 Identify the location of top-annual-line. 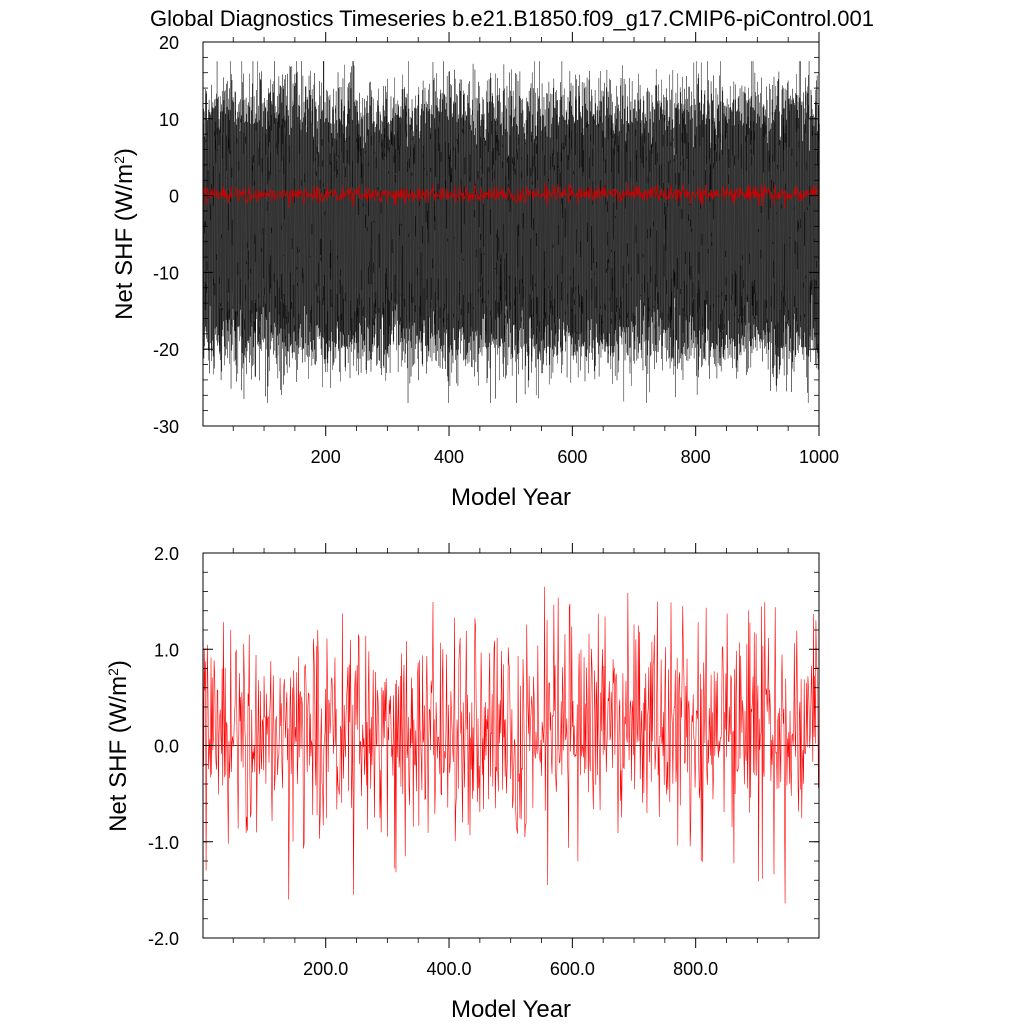
(511, 195).